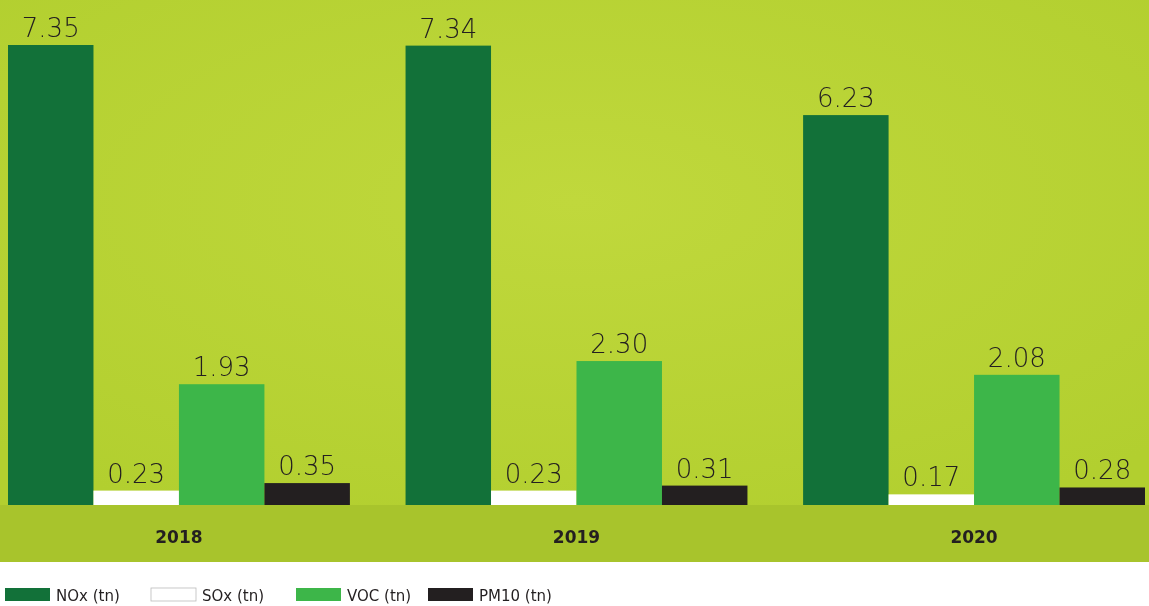  What do you see at coordinates (88, 596) in the screenshot?
I see `legend-label: NOx (tn)` at bounding box center [88, 596].